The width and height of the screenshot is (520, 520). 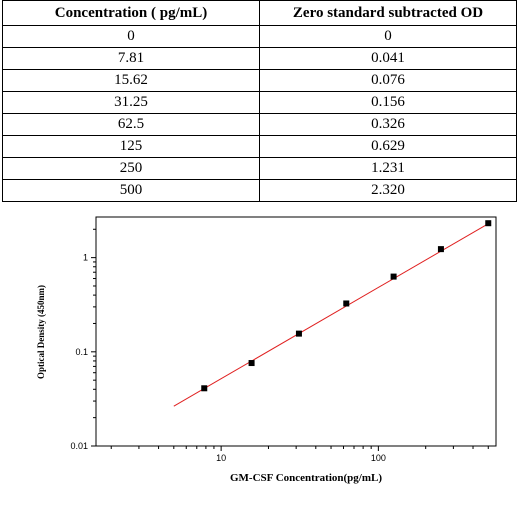 What do you see at coordinates (131, 190) in the screenshot?
I see `concentration-cell: 500` at bounding box center [131, 190].